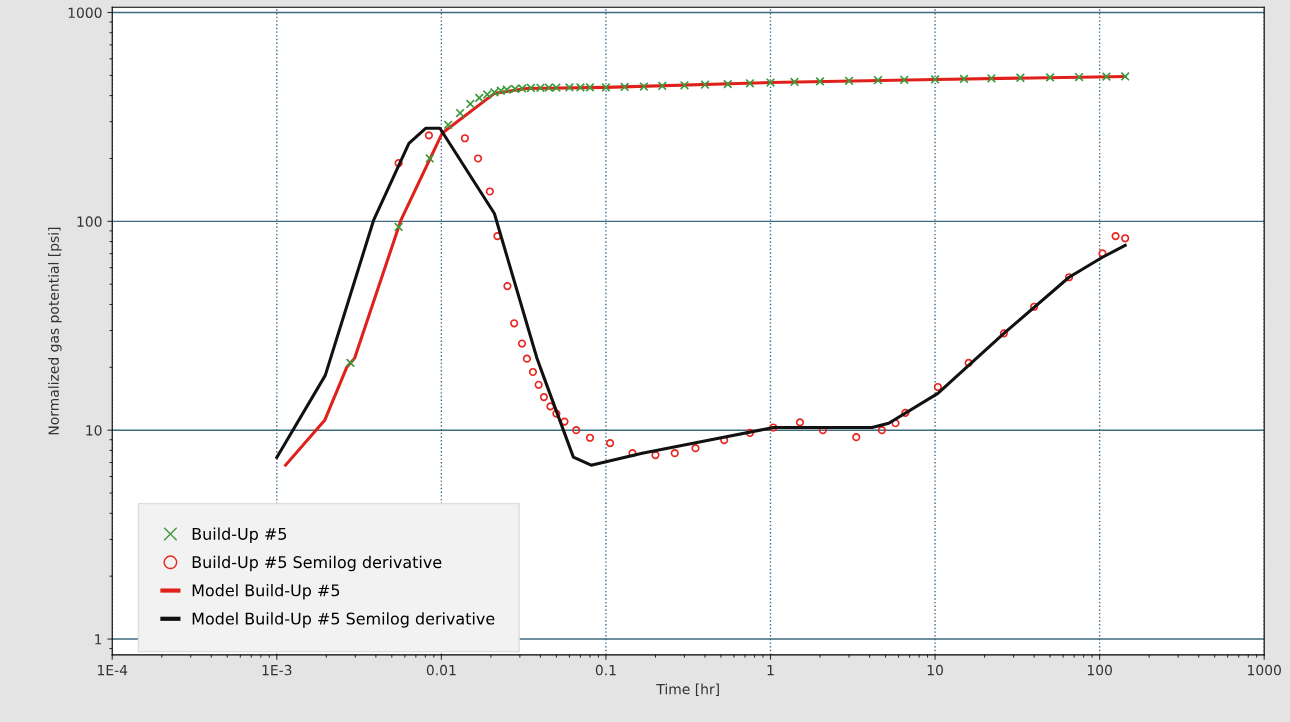 The height and width of the screenshot is (722, 1290). What do you see at coordinates (1099, 670) in the screenshot?
I see `x-tick-label: 100` at bounding box center [1099, 670].